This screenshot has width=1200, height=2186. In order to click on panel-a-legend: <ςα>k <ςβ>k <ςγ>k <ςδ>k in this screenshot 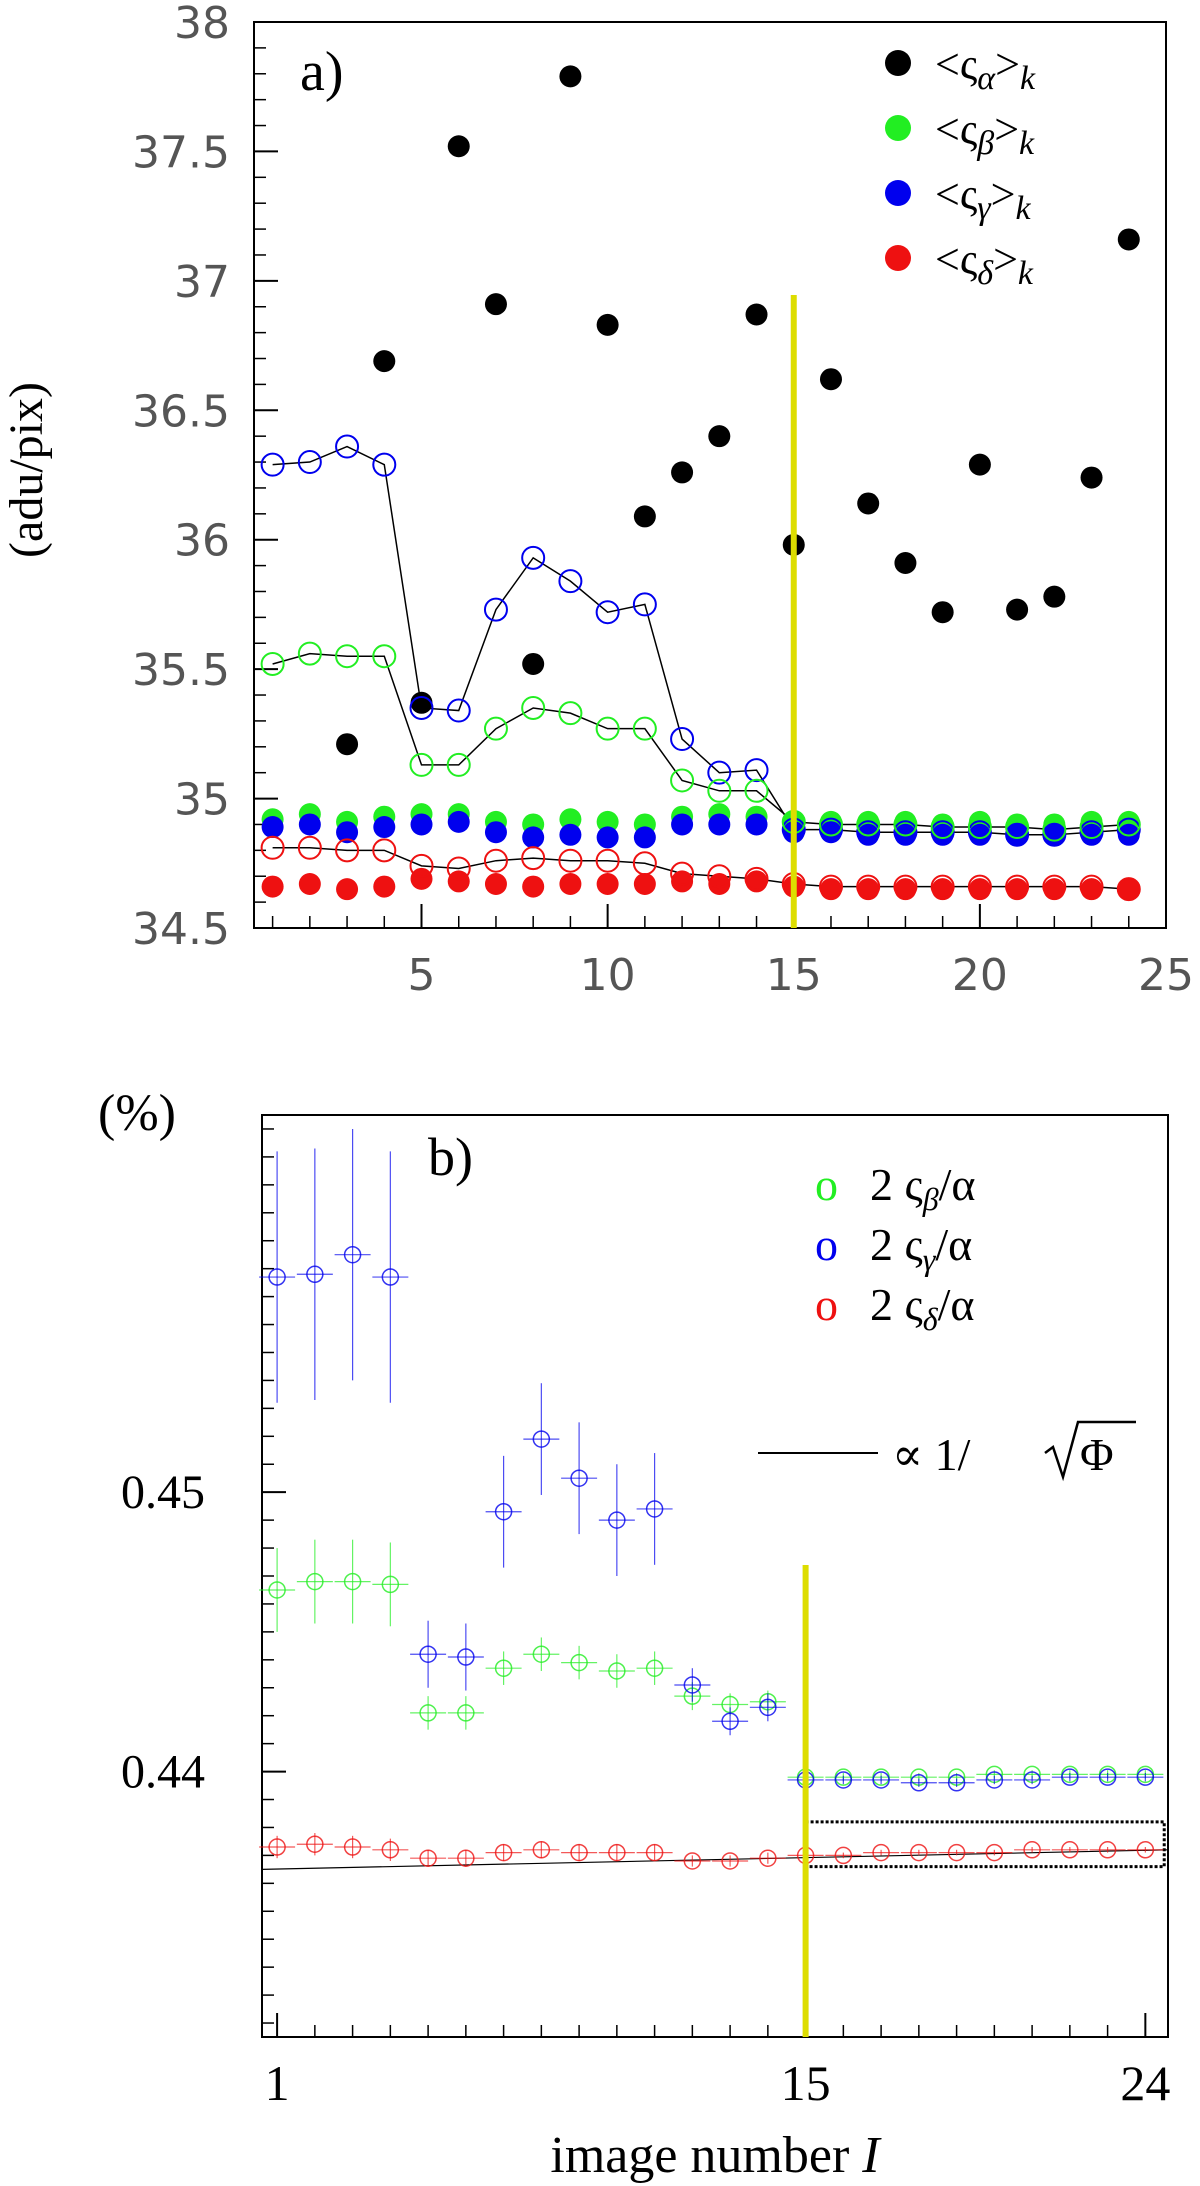, I will do `click(960, 166)`.